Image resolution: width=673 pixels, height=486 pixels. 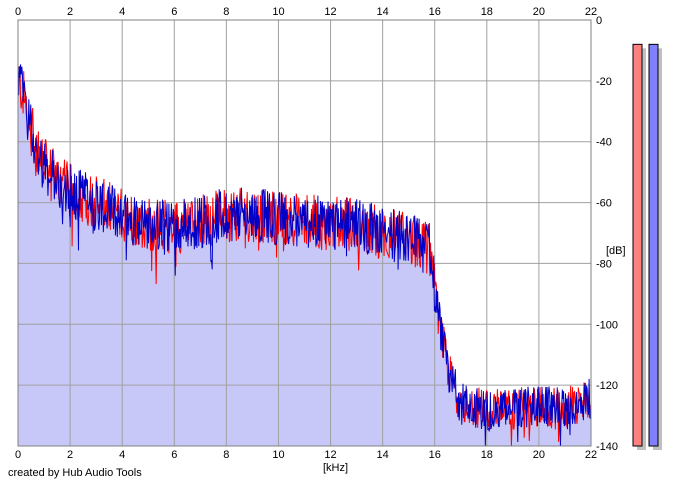 What do you see at coordinates (487, 455) in the screenshot?
I see `x-tick-label-bottom: 18` at bounding box center [487, 455].